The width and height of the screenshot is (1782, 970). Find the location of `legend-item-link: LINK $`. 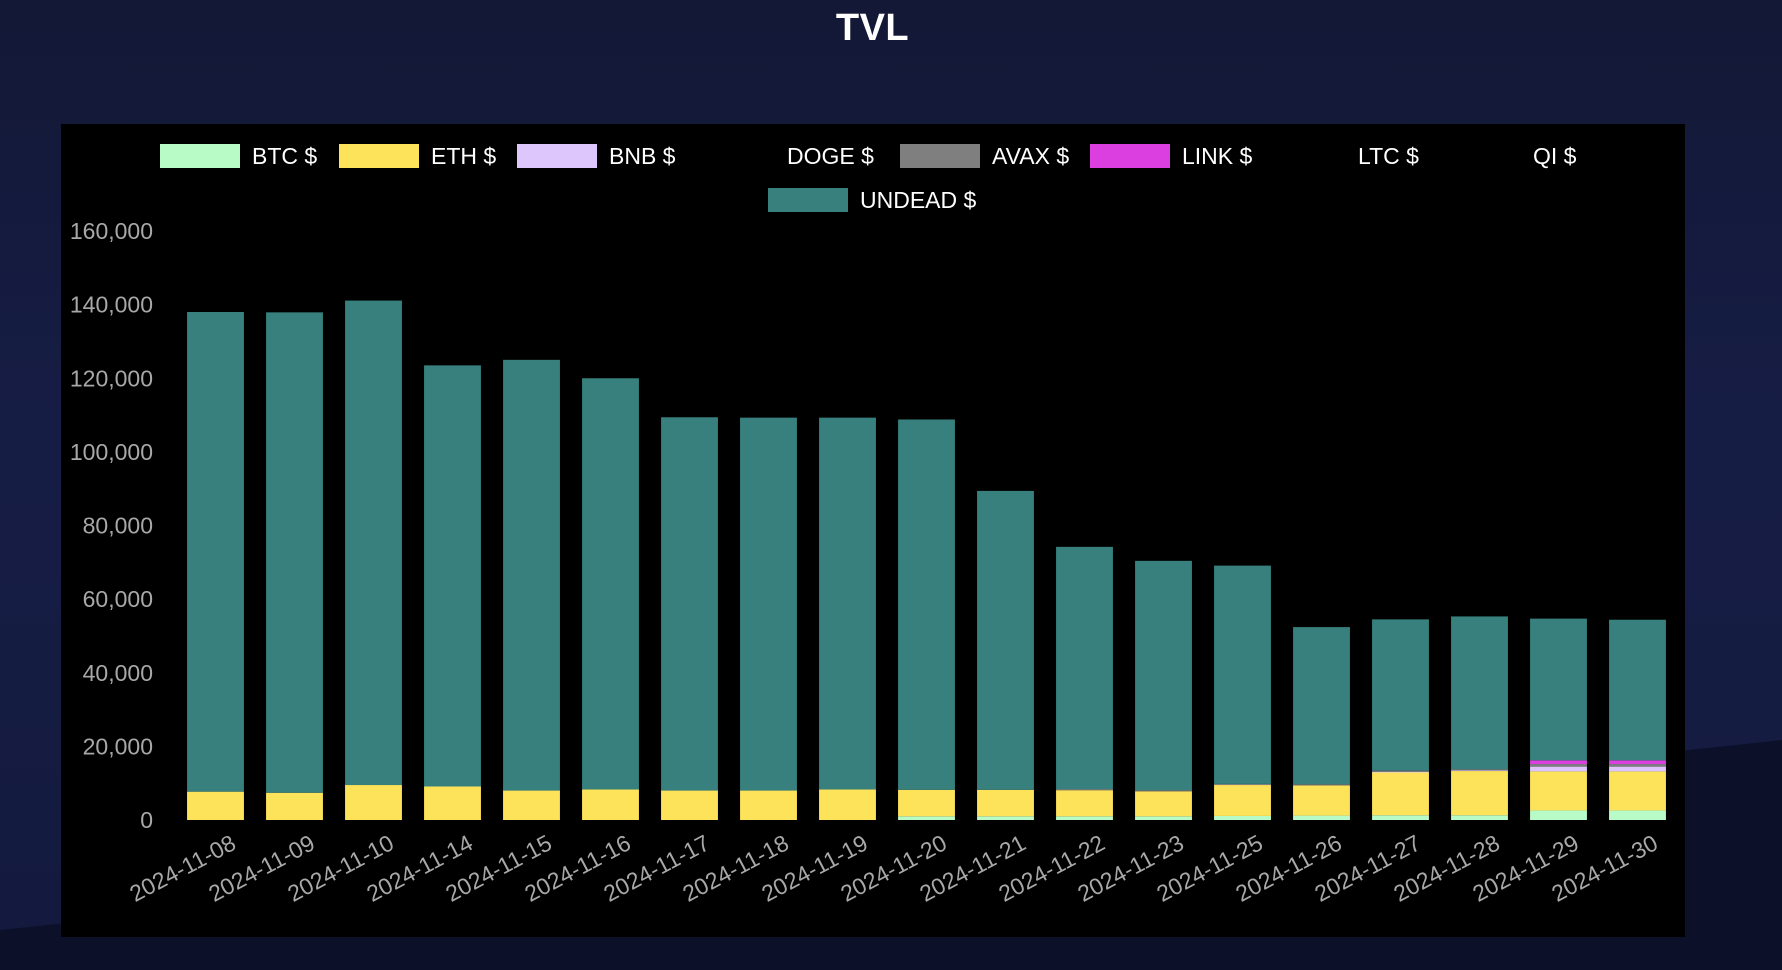

legend-item-link: LINK $ is located at coordinates (1171, 156).